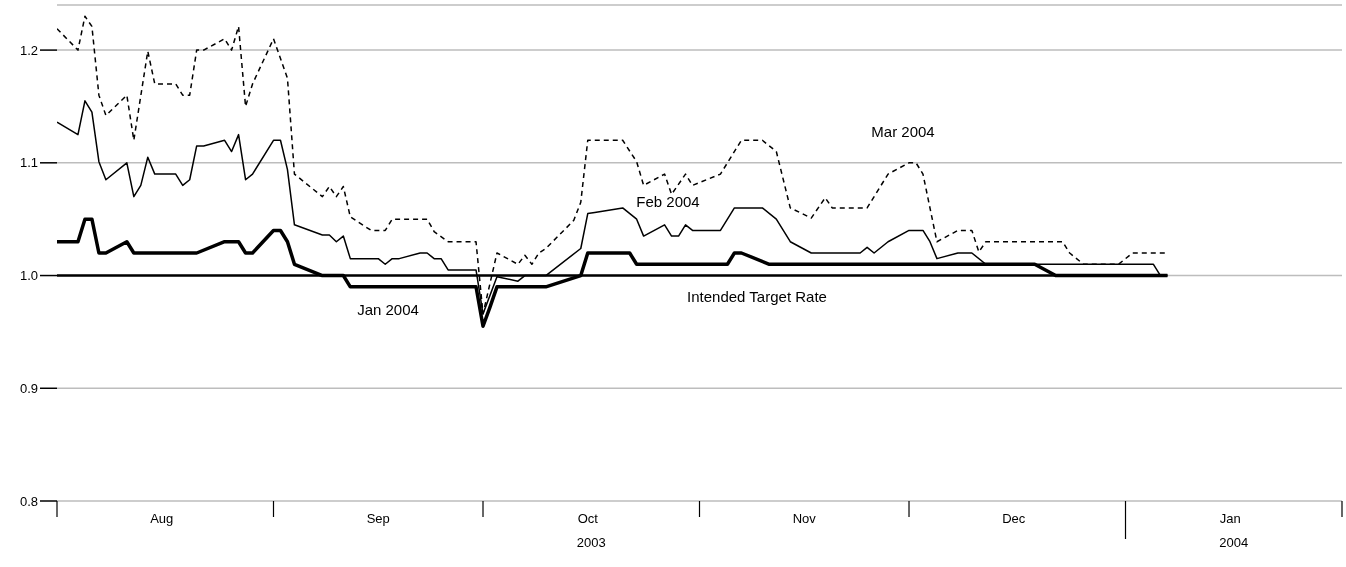  I want to click on x-tick-label: Aug, so click(162, 518).